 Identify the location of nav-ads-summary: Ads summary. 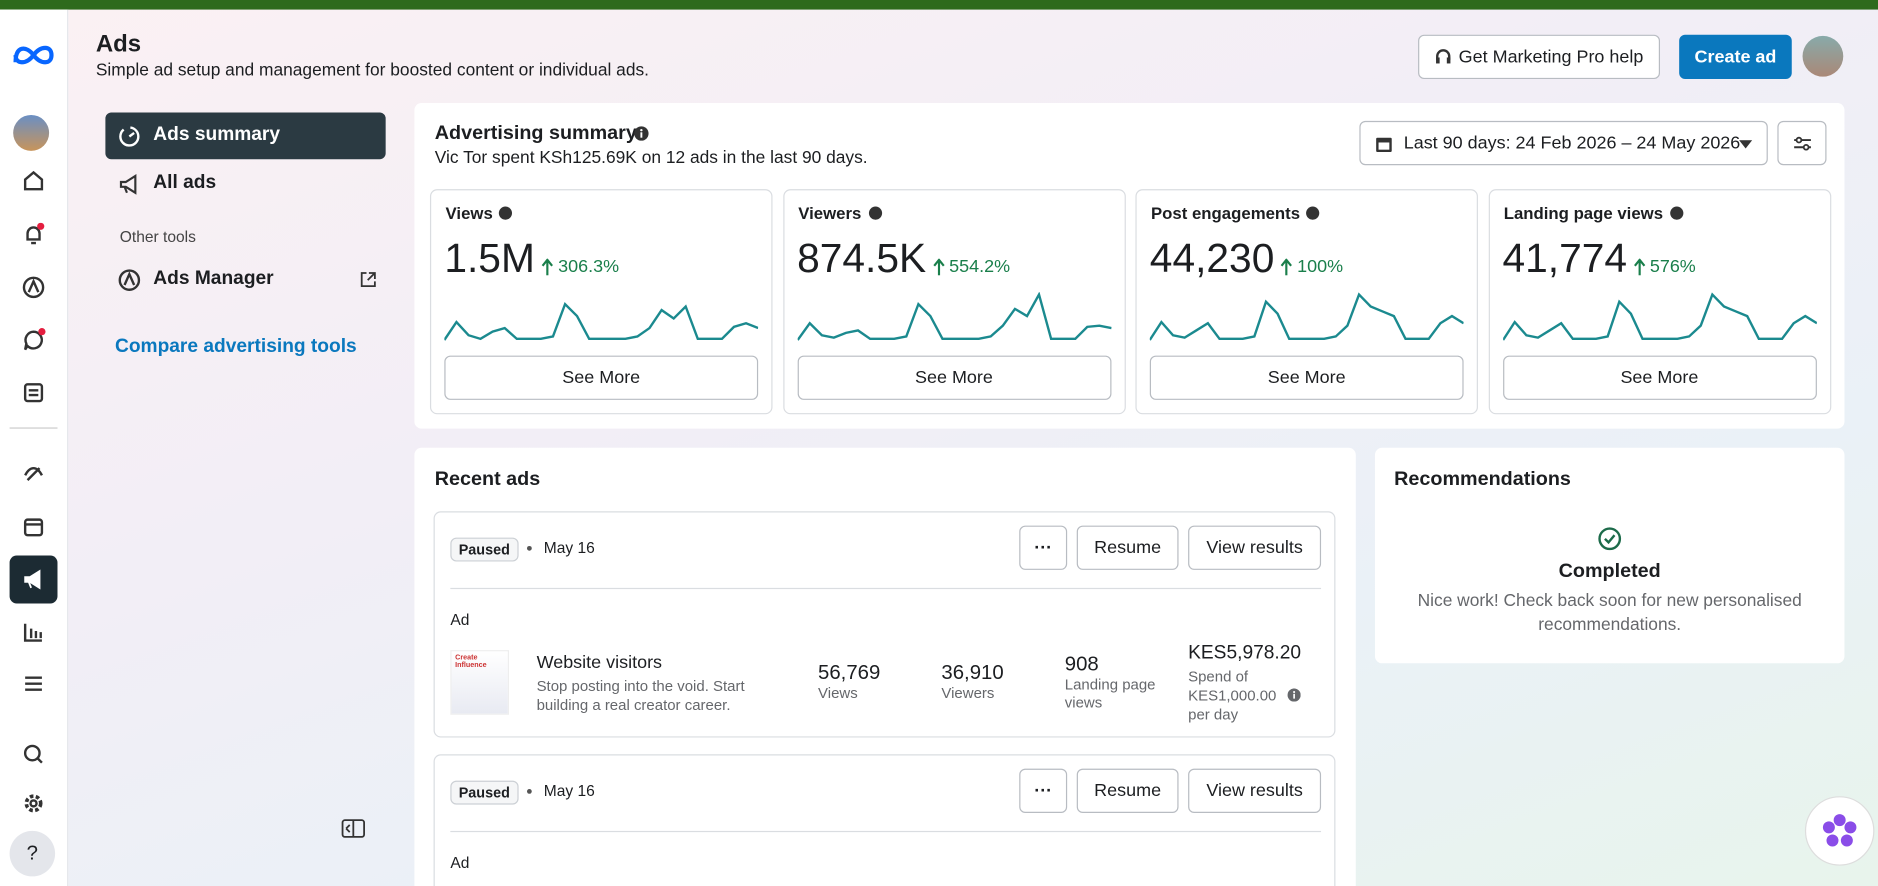
(245, 136).